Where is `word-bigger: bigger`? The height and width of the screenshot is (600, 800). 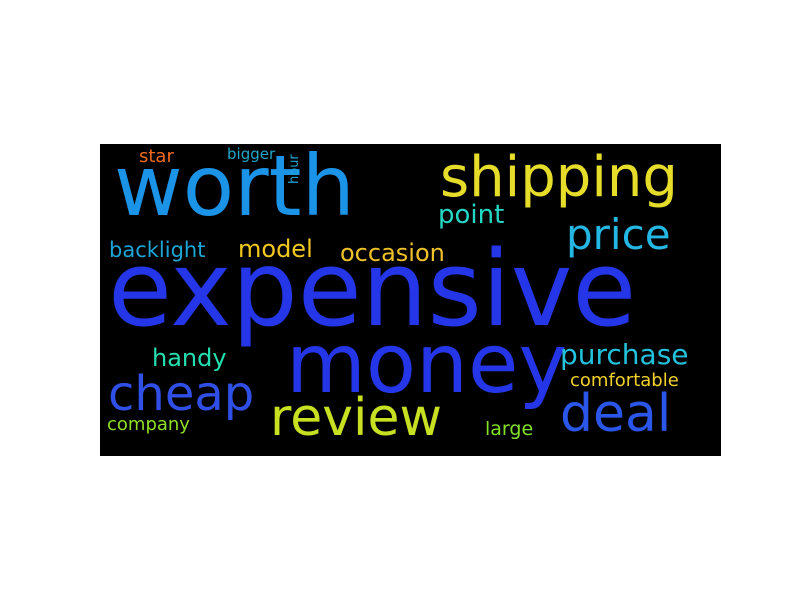 word-bigger: bigger is located at coordinates (251, 154).